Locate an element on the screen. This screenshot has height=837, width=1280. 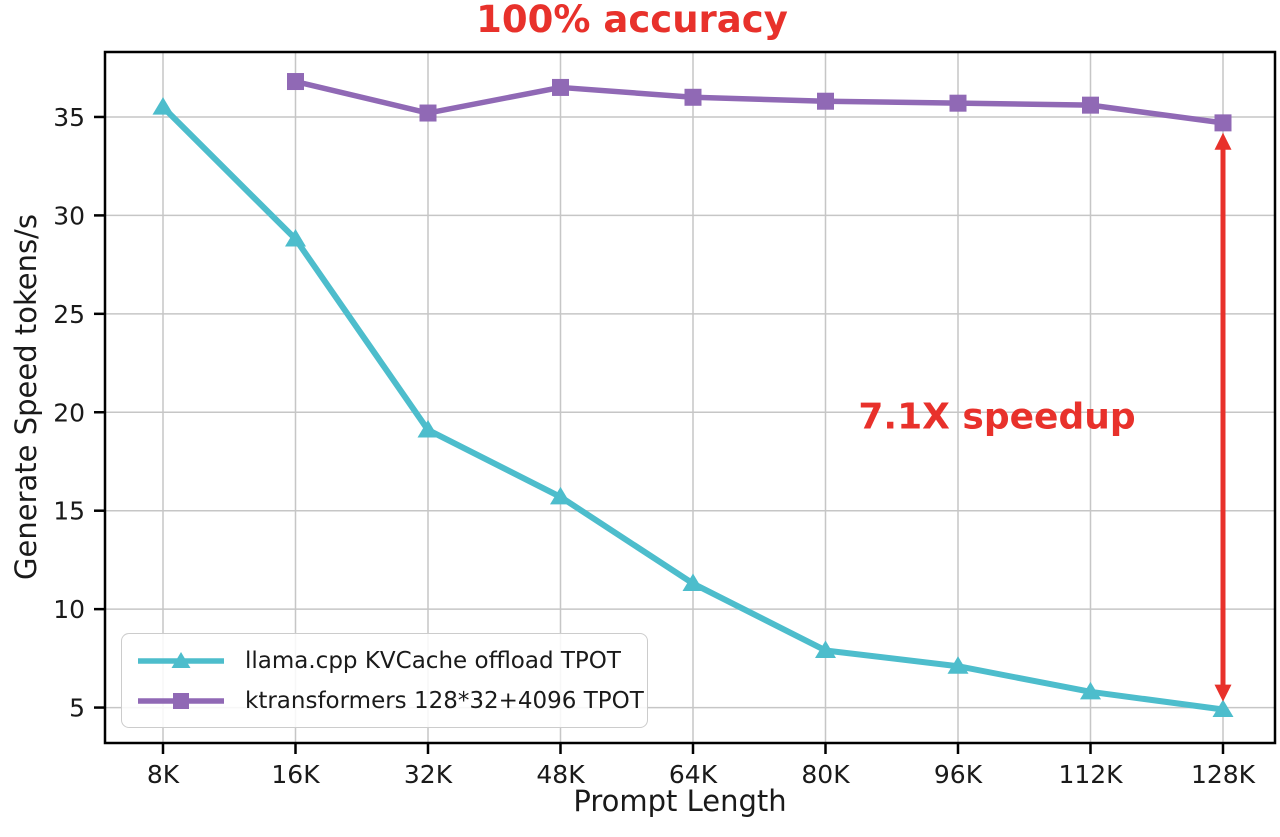
legend-label: llama.cpp KVCache offload TPOT is located at coordinates (433, 660).